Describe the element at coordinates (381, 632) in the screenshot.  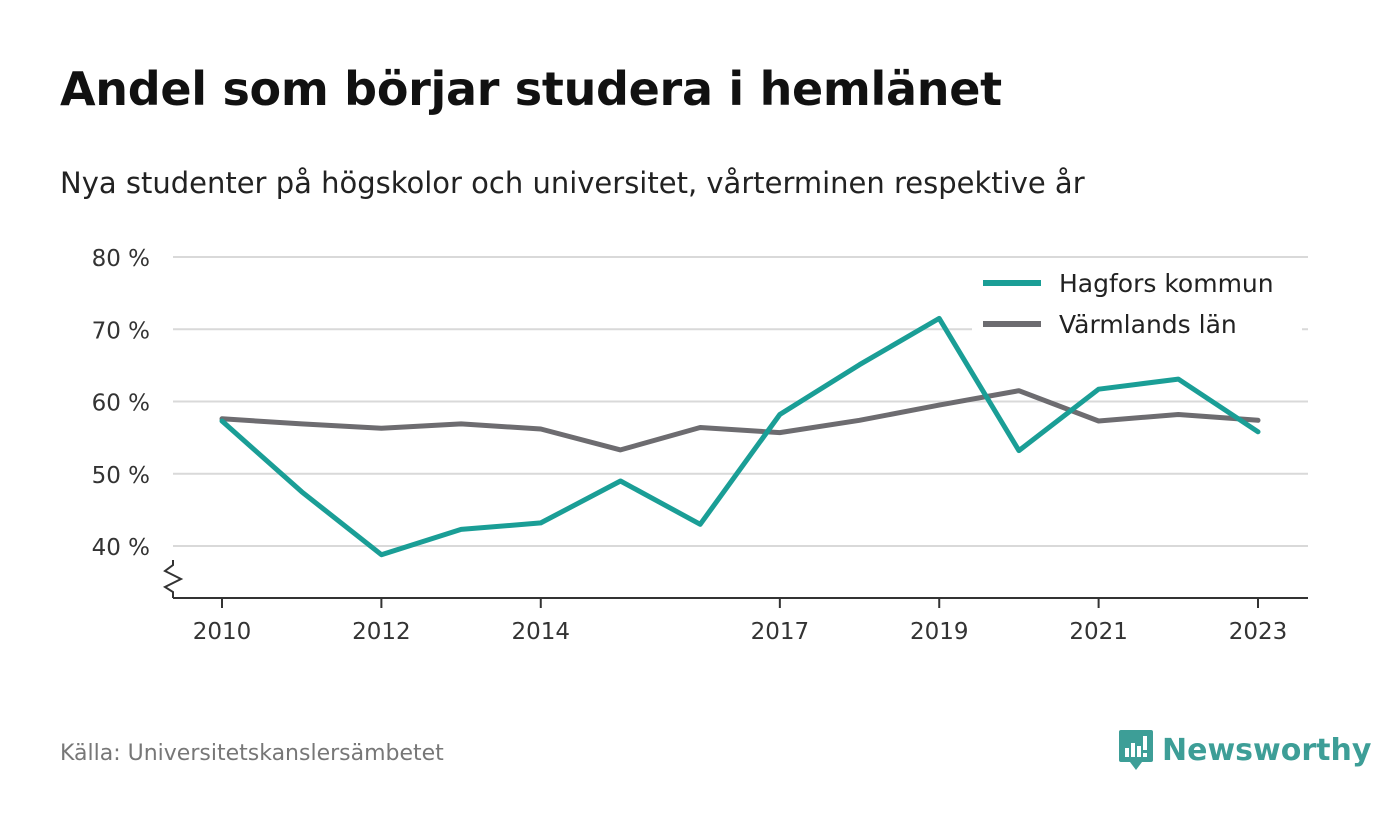
I see `x-tick-label: 2012` at that location.